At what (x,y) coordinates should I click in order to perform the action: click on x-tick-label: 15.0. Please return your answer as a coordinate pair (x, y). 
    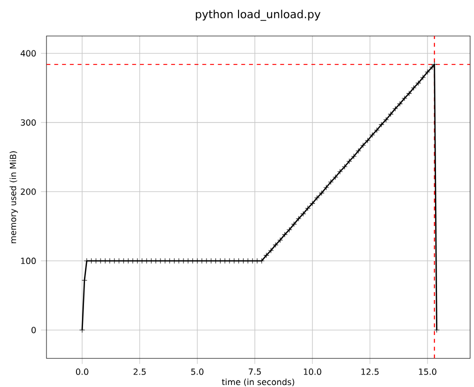
    Looking at the image, I should click on (427, 372).